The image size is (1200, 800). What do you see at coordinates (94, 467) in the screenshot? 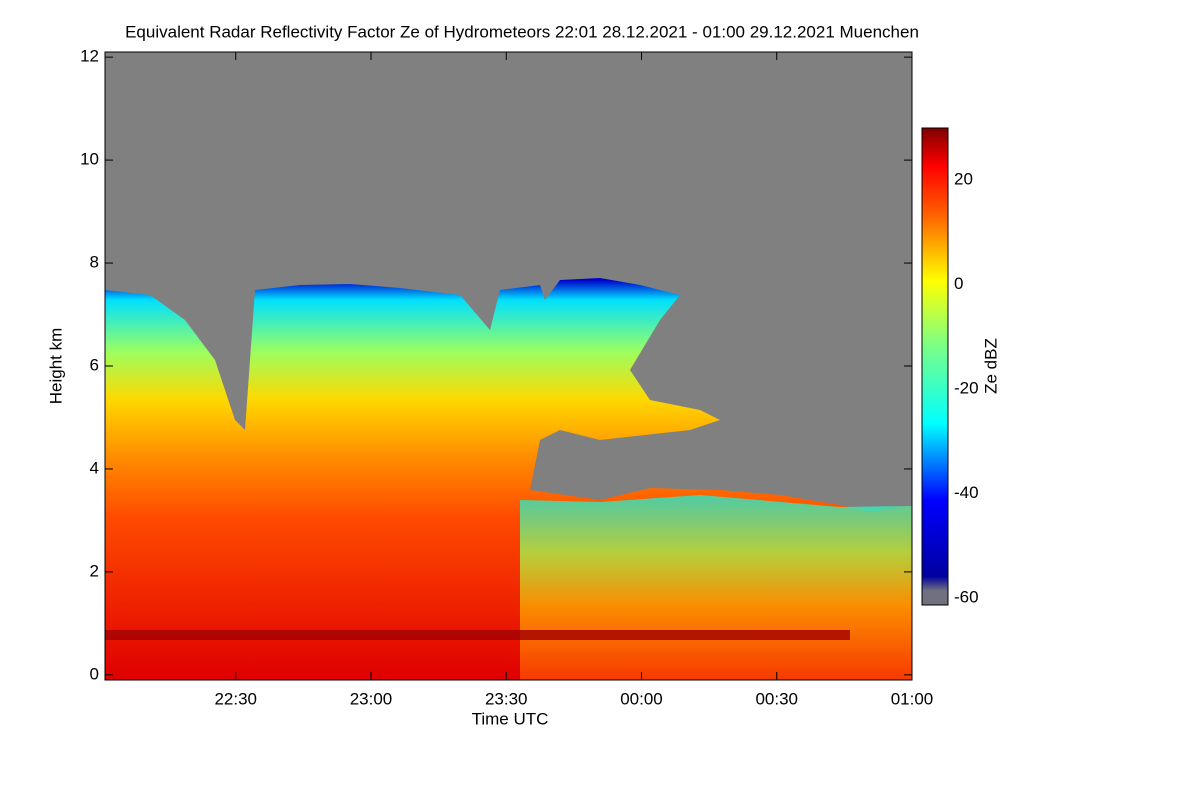
I see `y-tick-label: 4` at bounding box center [94, 467].